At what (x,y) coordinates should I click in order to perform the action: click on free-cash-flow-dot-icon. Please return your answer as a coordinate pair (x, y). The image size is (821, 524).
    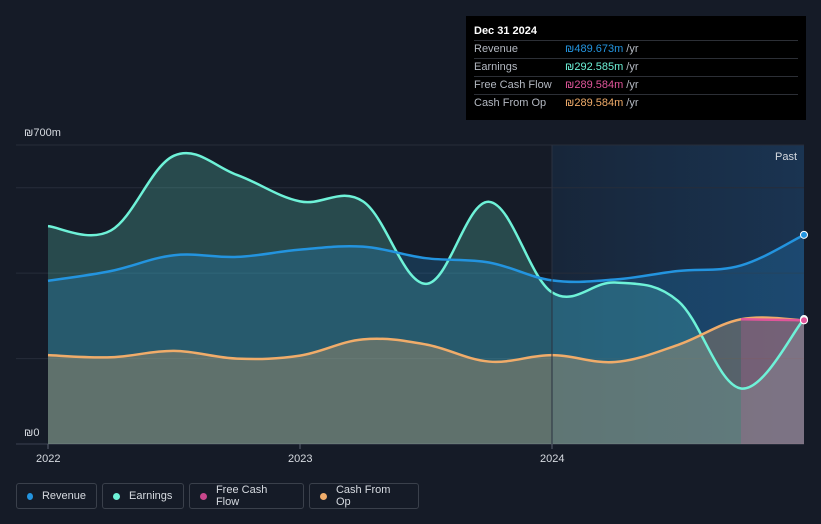
    Looking at the image, I should click on (203, 496).